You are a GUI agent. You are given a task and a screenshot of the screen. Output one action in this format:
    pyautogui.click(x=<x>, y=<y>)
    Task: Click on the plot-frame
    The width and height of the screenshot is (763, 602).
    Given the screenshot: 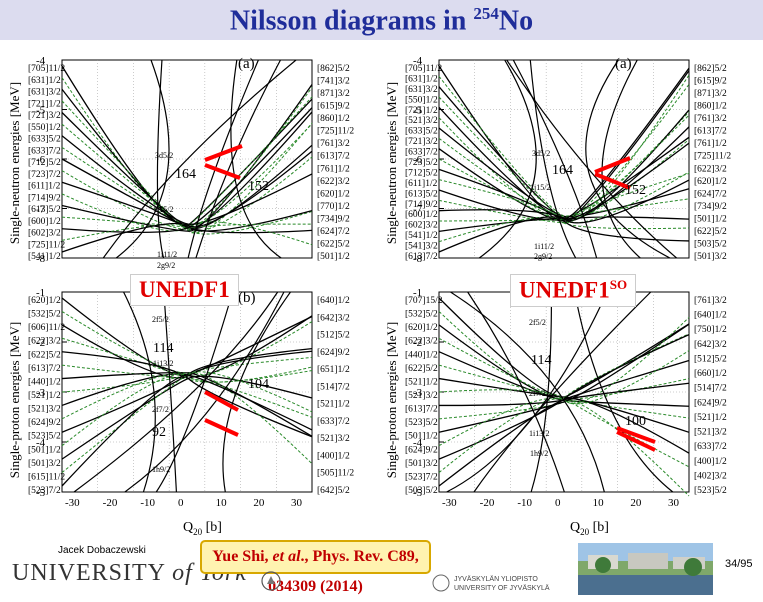 What is the action you would take?
    pyautogui.click(x=187, y=392)
    